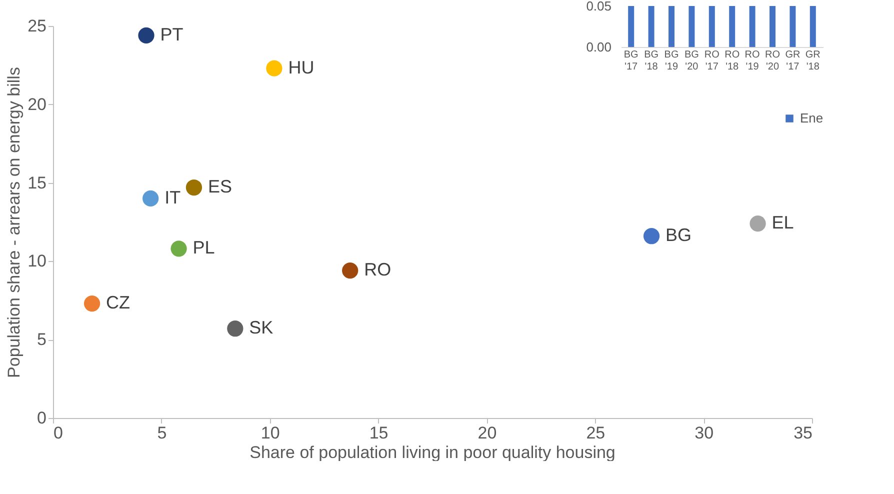 The image size is (894, 494). What do you see at coordinates (301, 67) in the screenshot?
I see `series-label: HU` at bounding box center [301, 67].